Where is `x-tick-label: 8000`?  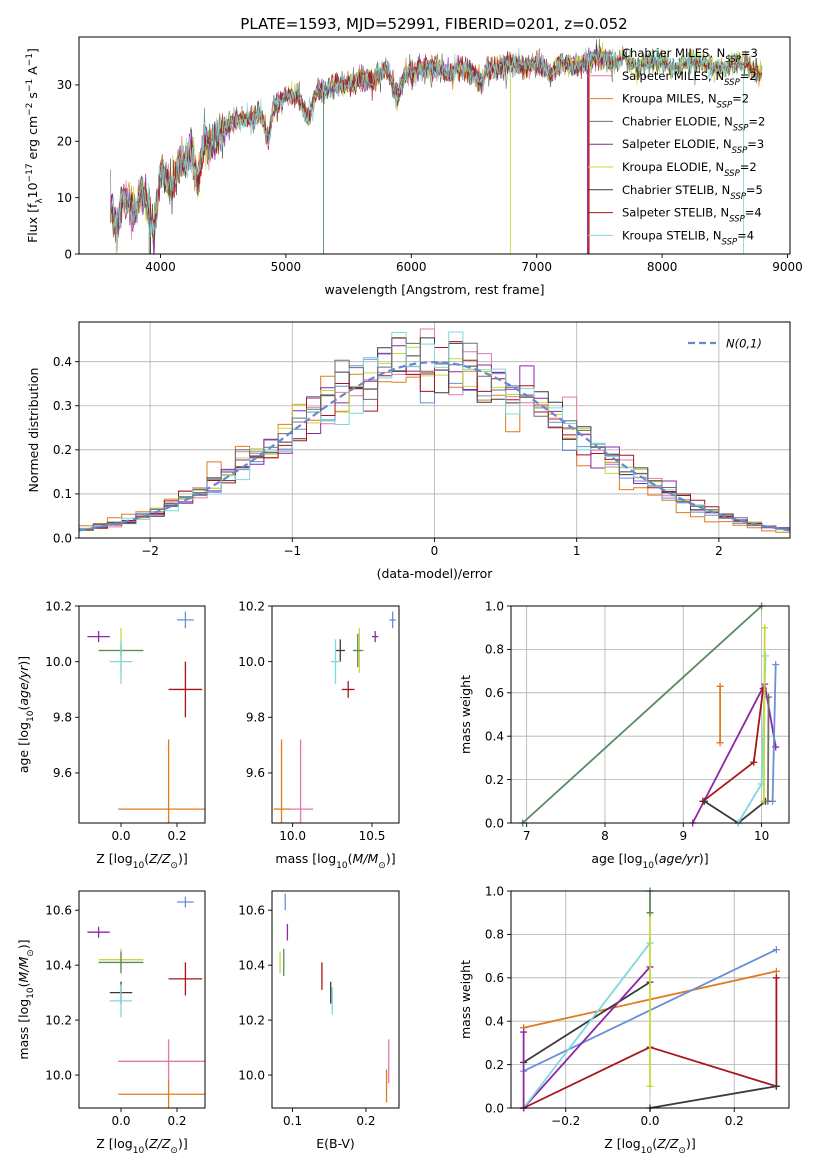
x-tick-label: 8000 is located at coordinates (662, 267).